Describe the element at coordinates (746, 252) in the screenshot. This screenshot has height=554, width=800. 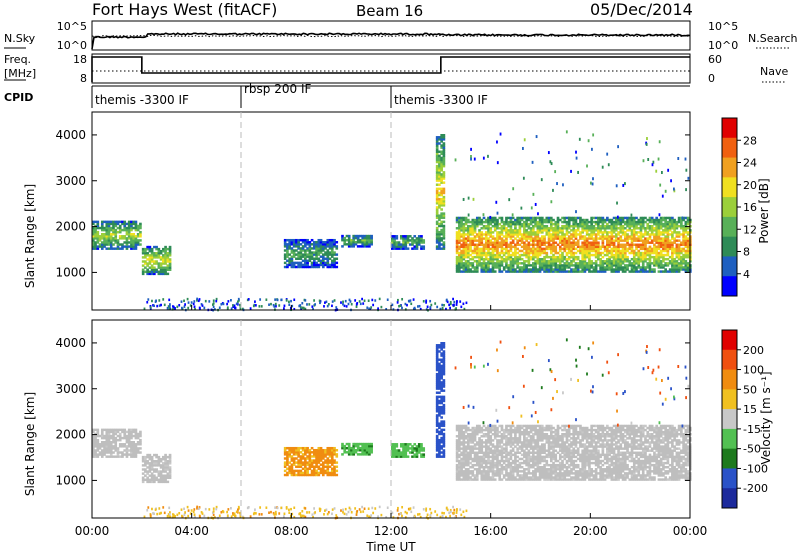
I see `colorbar-tick-label: 8` at that location.